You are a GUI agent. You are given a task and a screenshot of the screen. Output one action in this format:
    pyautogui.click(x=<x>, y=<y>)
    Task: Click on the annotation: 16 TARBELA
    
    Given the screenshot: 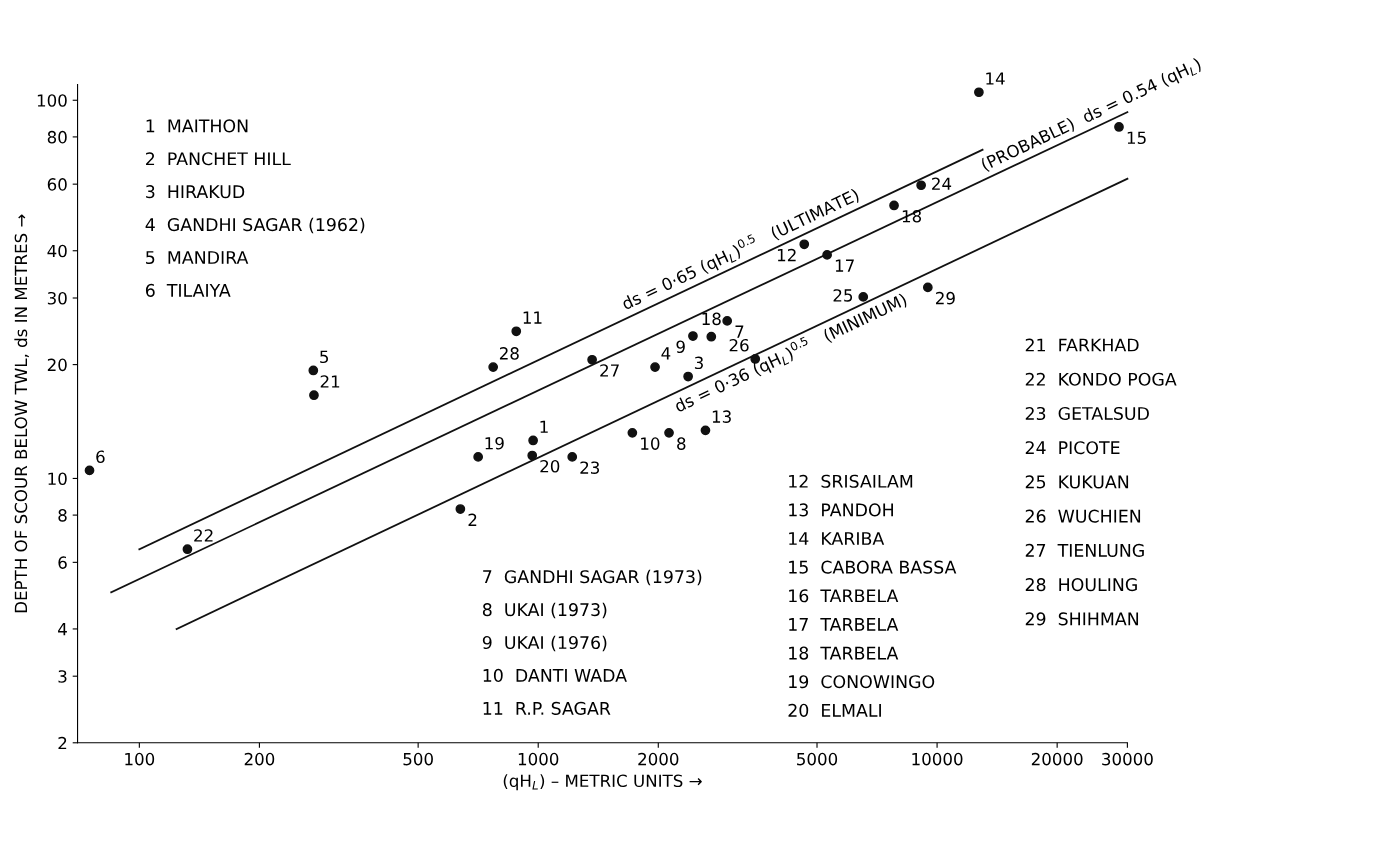 What is the action you would take?
    pyautogui.click(x=844, y=596)
    